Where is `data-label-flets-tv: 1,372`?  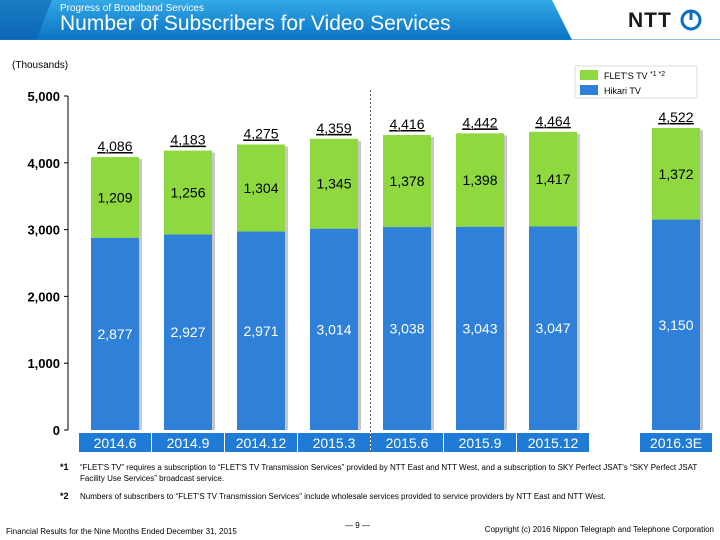
data-label-flets-tv: 1,372 is located at coordinates (675, 174).